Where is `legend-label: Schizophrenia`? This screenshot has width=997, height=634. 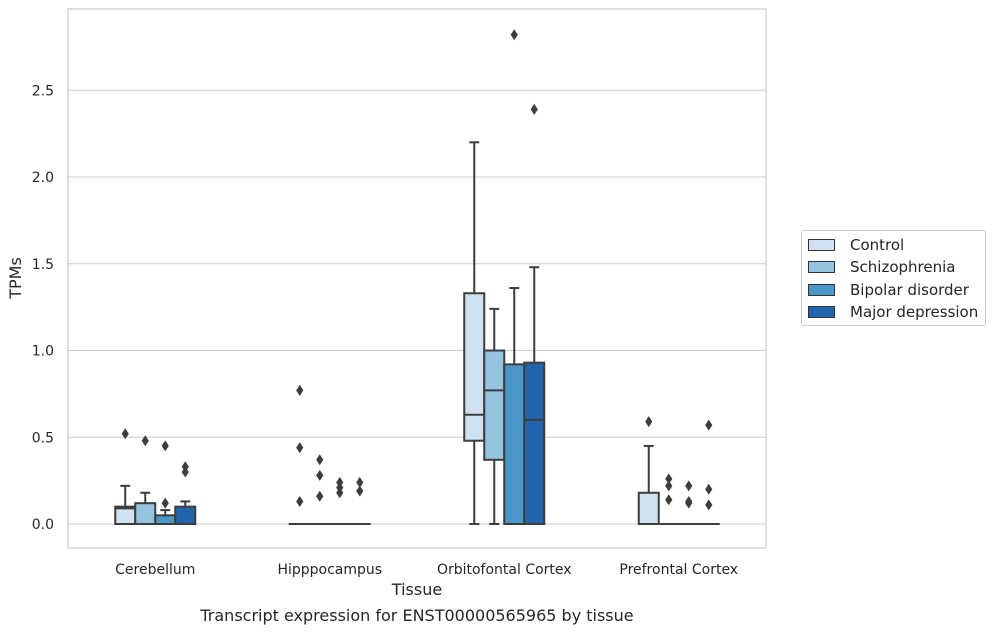
legend-label: Schizophrenia is located at coordinates (903, 267).